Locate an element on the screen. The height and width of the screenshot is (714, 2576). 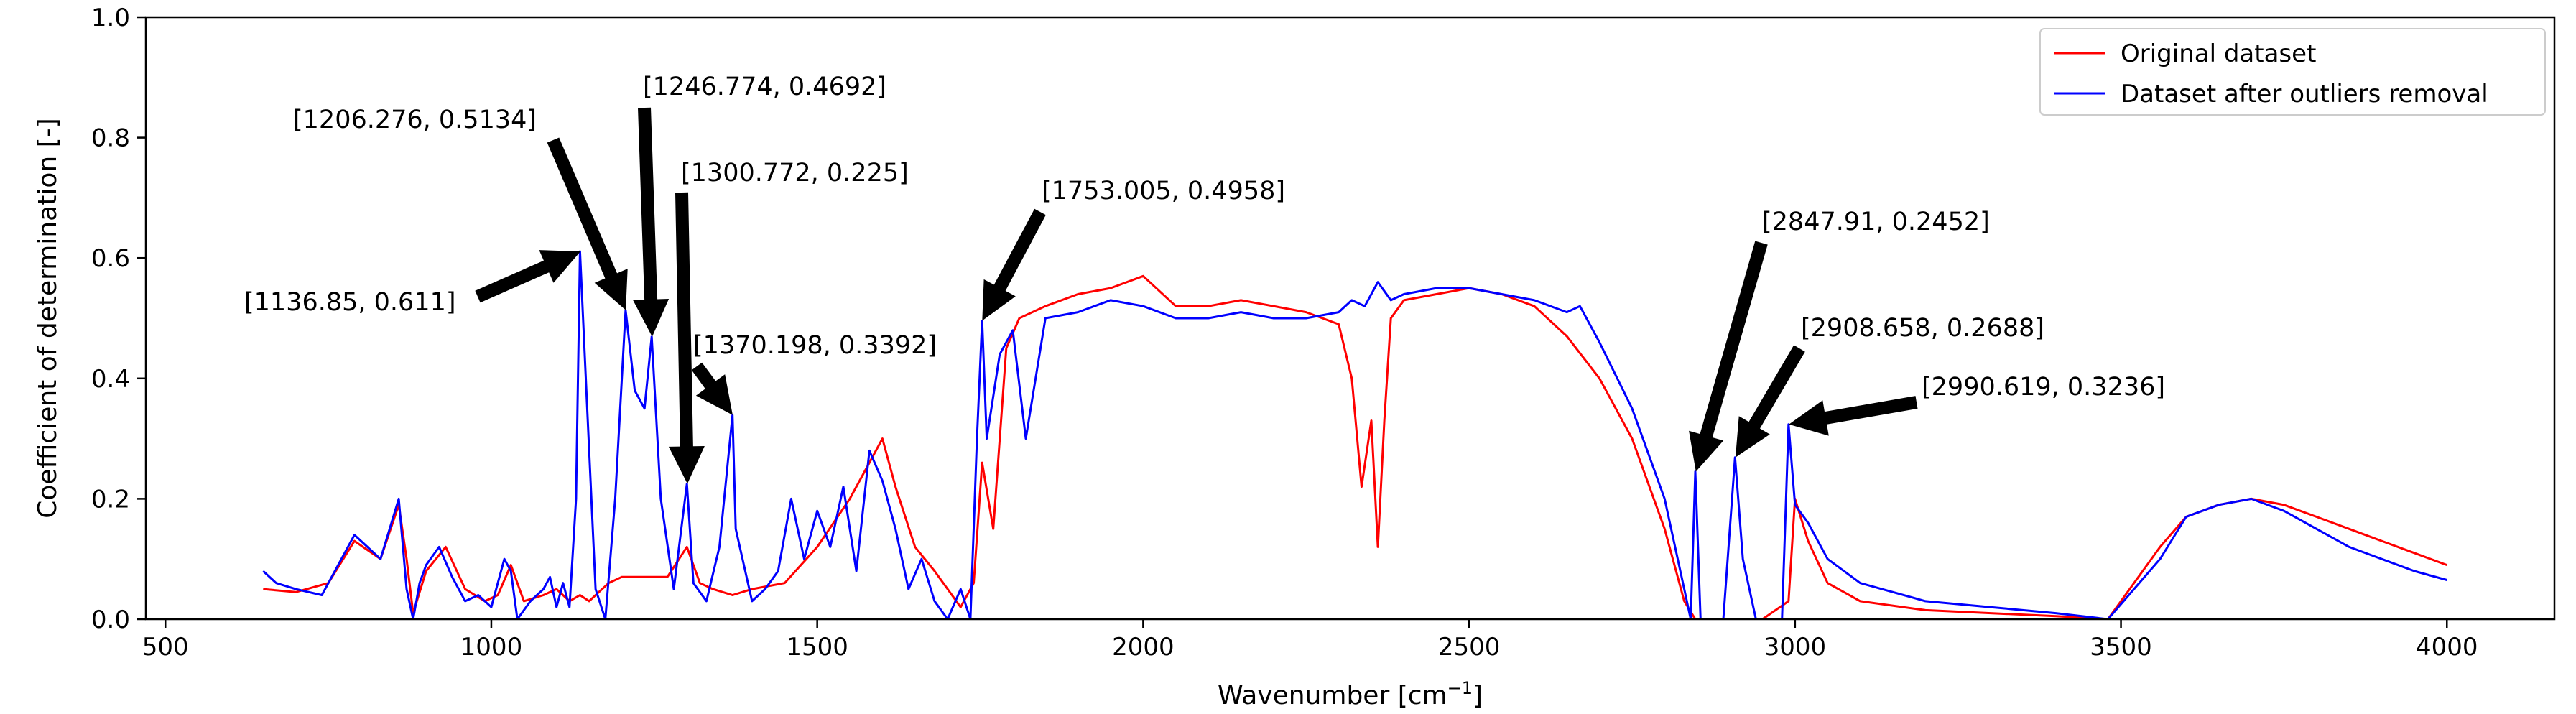
annotation-label: [1753.005, 0.4958] is located at coordinates (1163, 191).